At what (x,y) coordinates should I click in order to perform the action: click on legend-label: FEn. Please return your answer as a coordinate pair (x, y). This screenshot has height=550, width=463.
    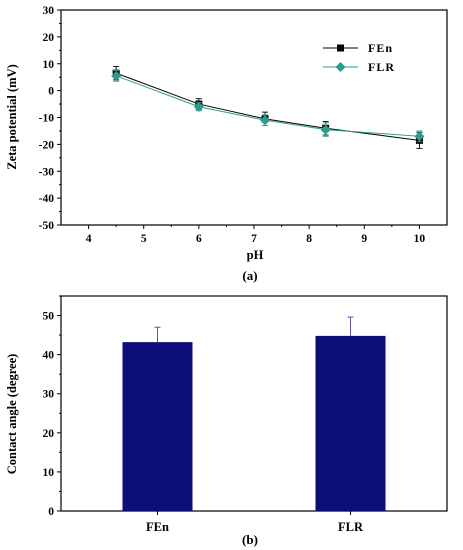
    Looking at the image, I should click on (380, 48).